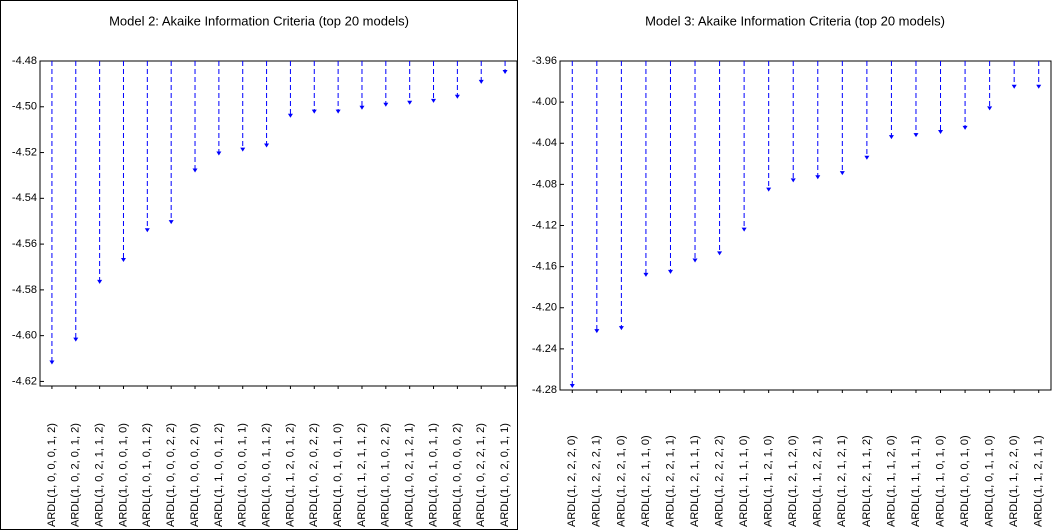  I want to click on y-tick-label: -4.50, so click(24, 107).